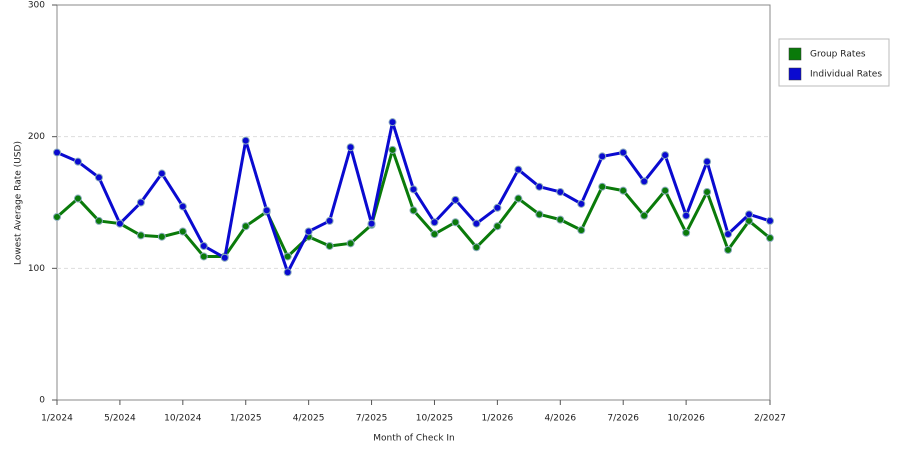 This screenshot has height=450, width=900. I want to click on y-tick-label: 300, so click(36, 6).